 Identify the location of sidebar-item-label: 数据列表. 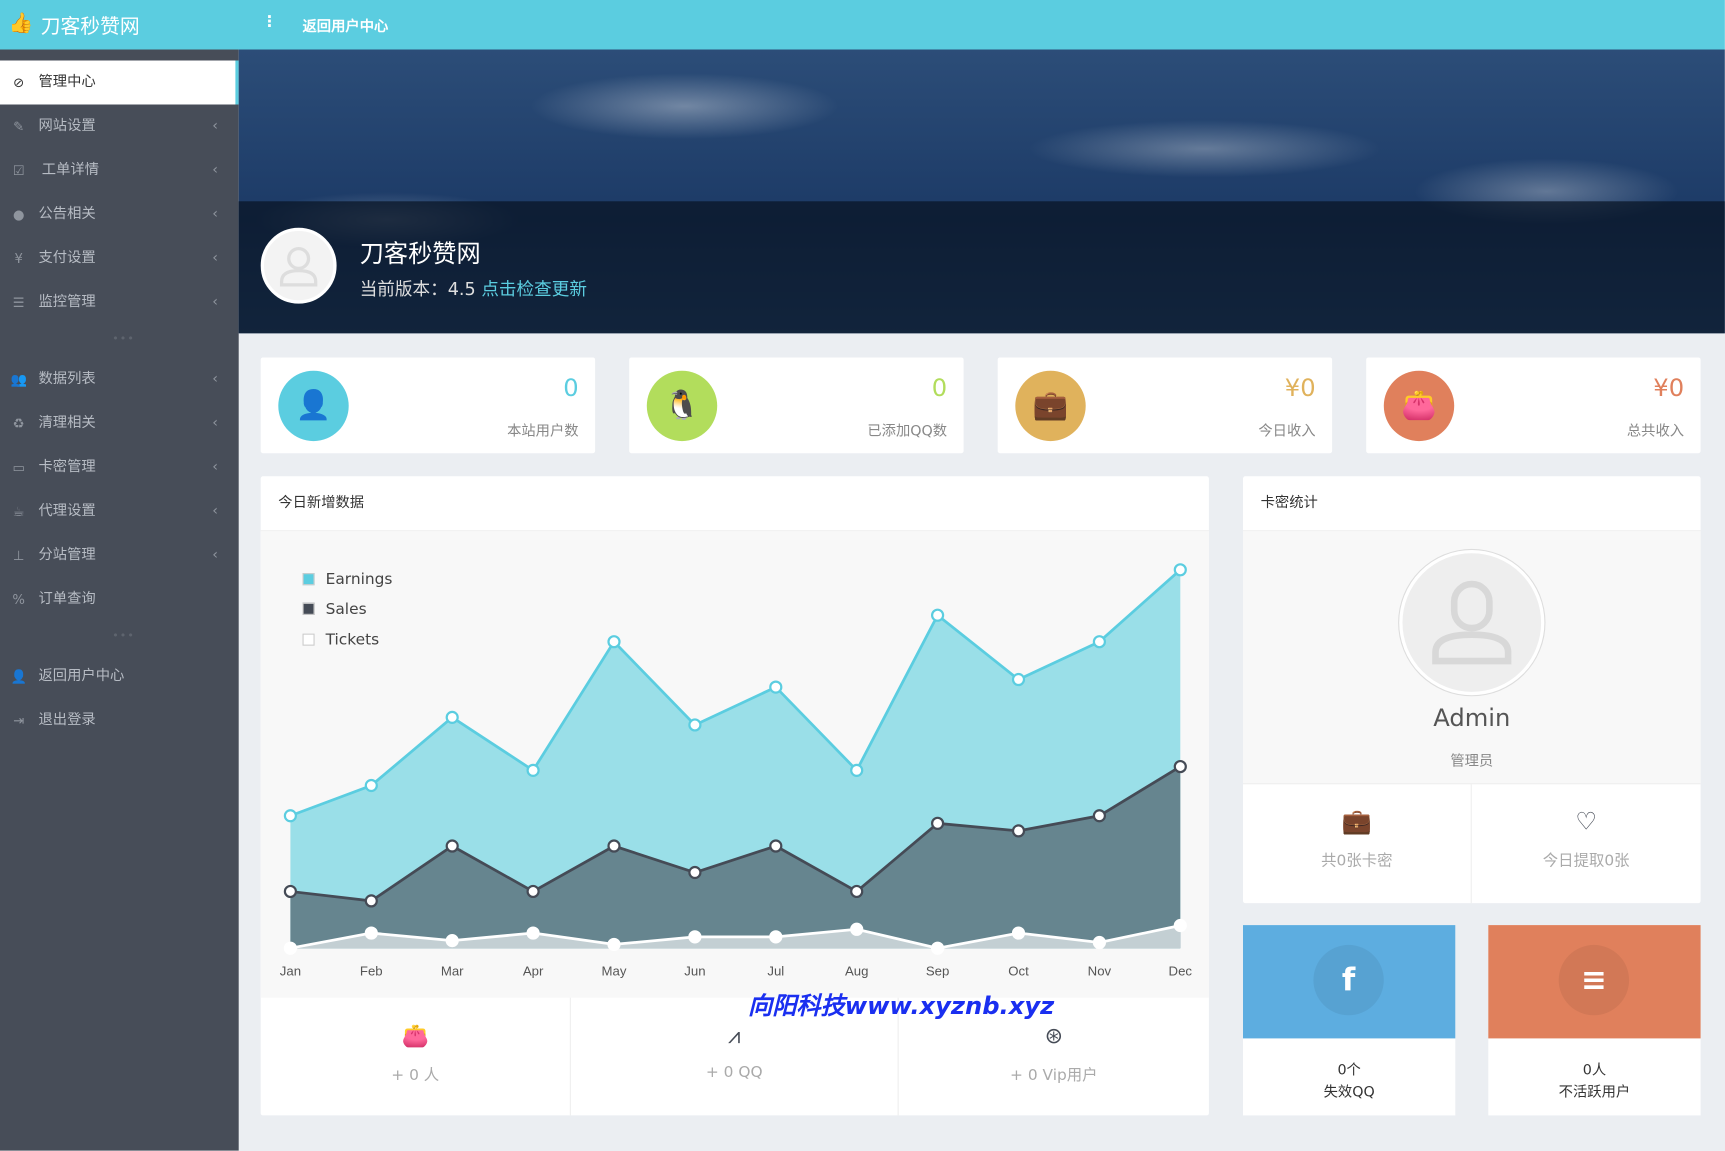
(67, 379).